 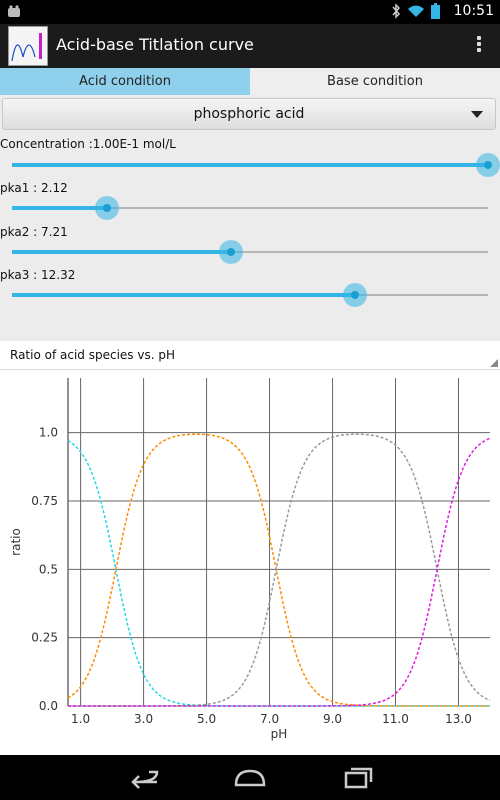 I want to click on wifi-icon, so click(x=416, y=11).